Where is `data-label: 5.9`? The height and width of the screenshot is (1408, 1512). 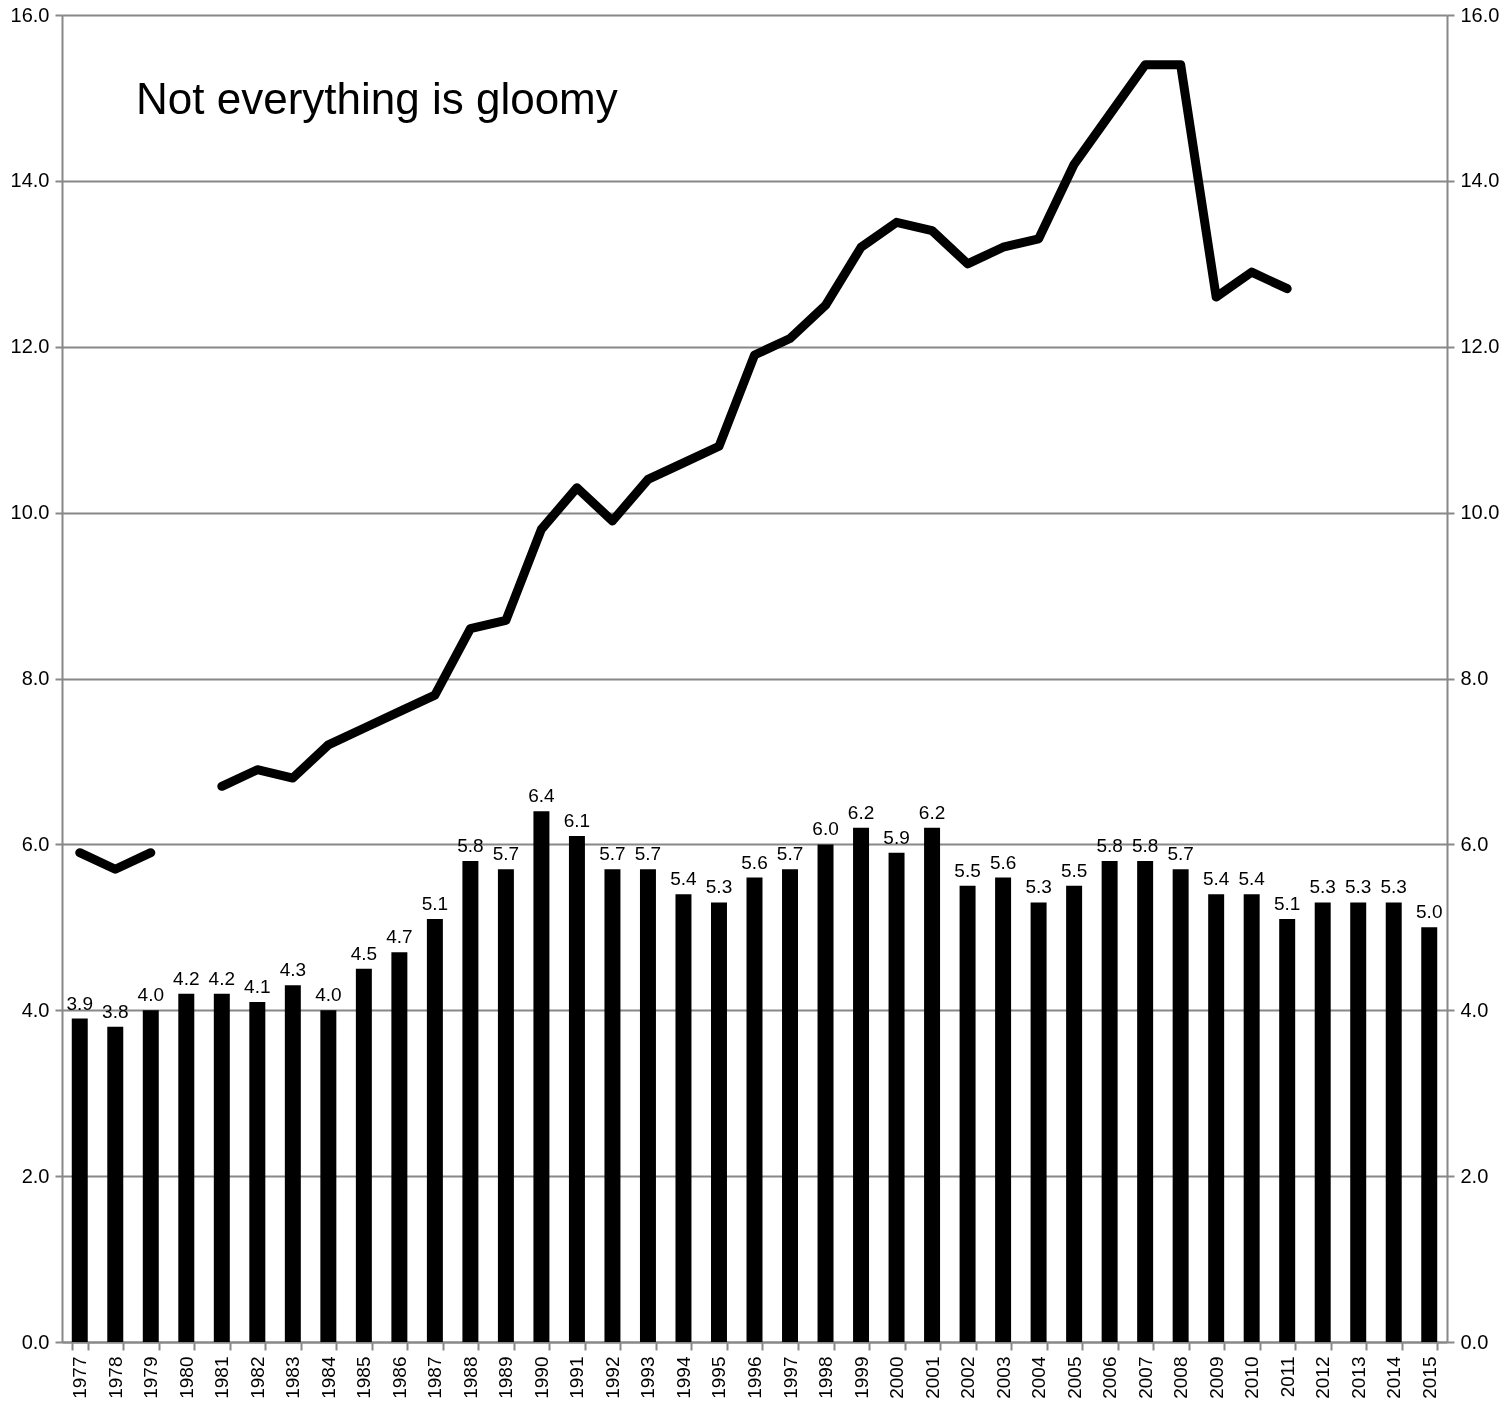
data-label: 5.9 is located at coordinates (896, 837).